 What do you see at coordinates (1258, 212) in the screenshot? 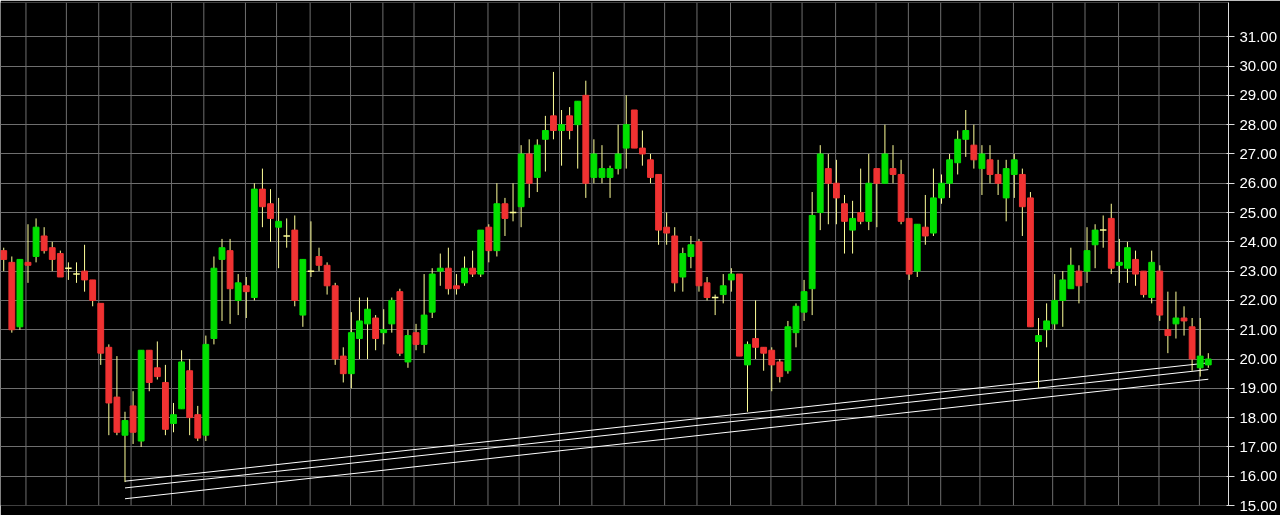
I see `y-tick-label: 25.00` at bounding box center [1258, 212].